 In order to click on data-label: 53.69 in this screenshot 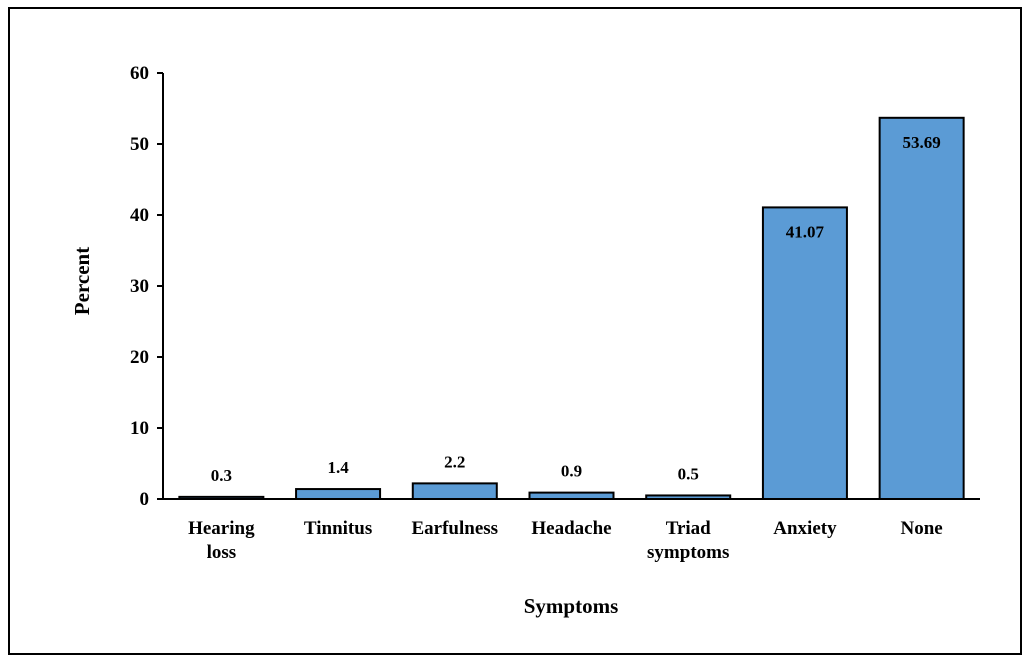, I will do `click(922, 142)`.